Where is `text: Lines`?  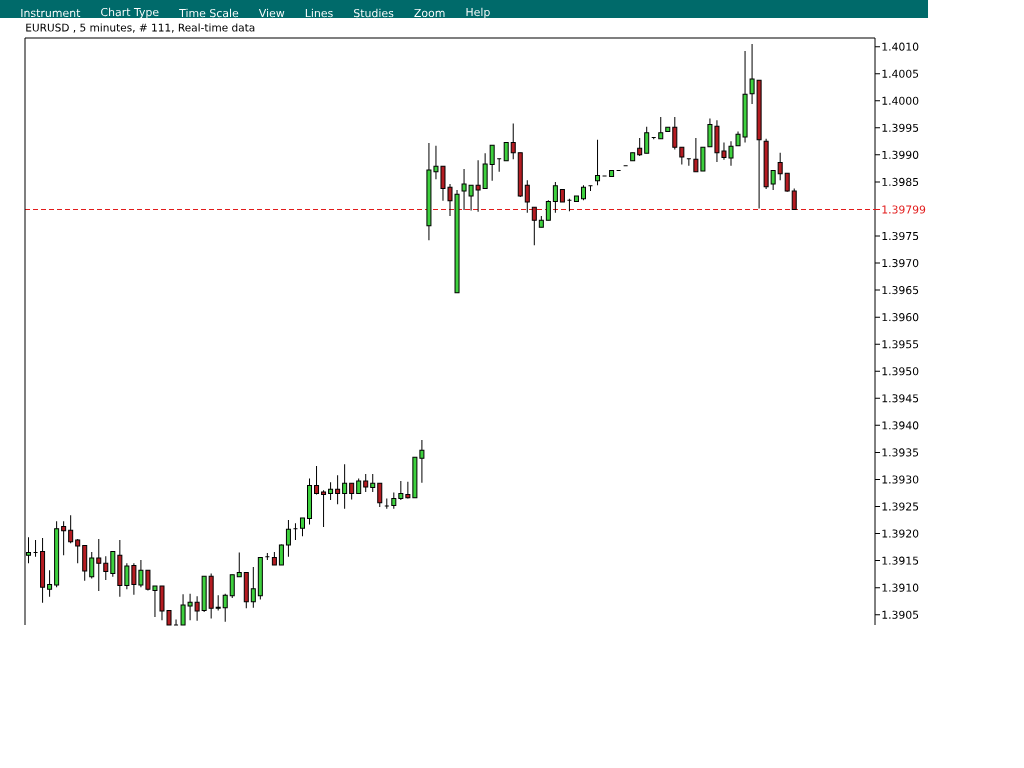
text: Lines is located at coordinates (319, 13).